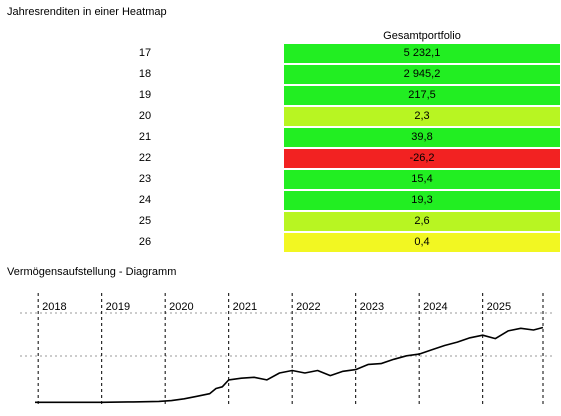  What do you see at coordinates (145, 95) in the screenshot?
I see `heatmap-row-year: 19` at bounding box center [145, 95].